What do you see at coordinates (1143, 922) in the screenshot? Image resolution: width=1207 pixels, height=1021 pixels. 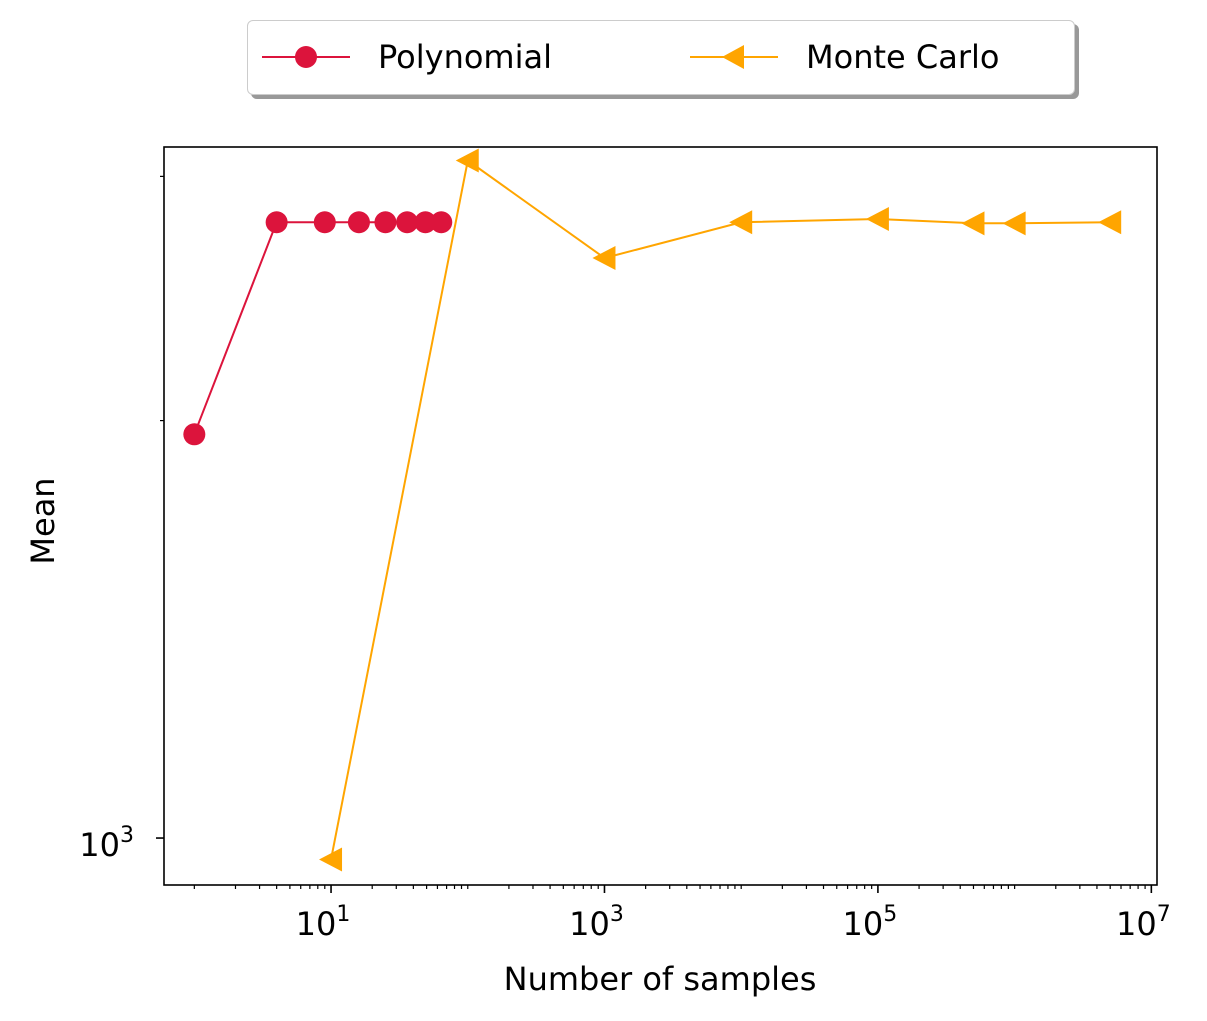 I see `x-tick-label: 107` at bounding box center [1143, 922].